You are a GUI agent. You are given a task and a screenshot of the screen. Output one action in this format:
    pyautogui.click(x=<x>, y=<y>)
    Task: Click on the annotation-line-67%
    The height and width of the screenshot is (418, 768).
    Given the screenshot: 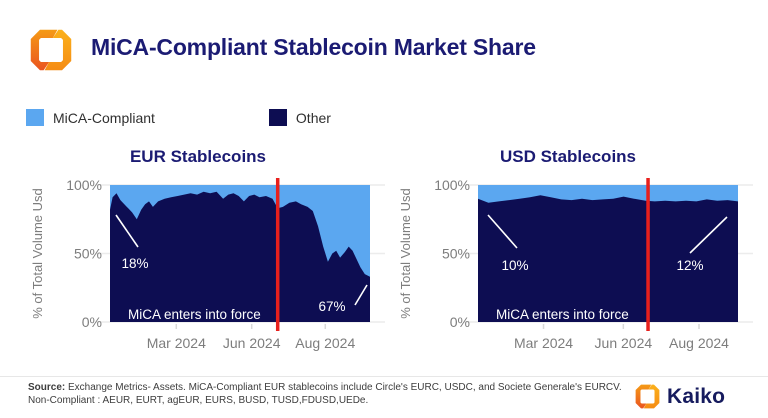 What is the action you would take?
    pyautogui.click(x=361, y=295)
    